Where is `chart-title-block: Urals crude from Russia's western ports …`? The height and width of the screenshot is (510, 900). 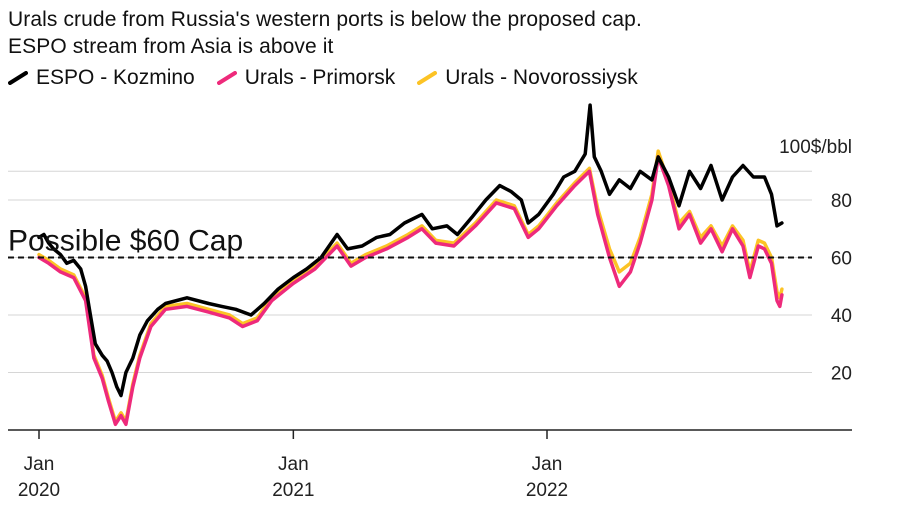
chart-title-block: Urals crude from Russia's western ports … is located at coordinates (325, 33).